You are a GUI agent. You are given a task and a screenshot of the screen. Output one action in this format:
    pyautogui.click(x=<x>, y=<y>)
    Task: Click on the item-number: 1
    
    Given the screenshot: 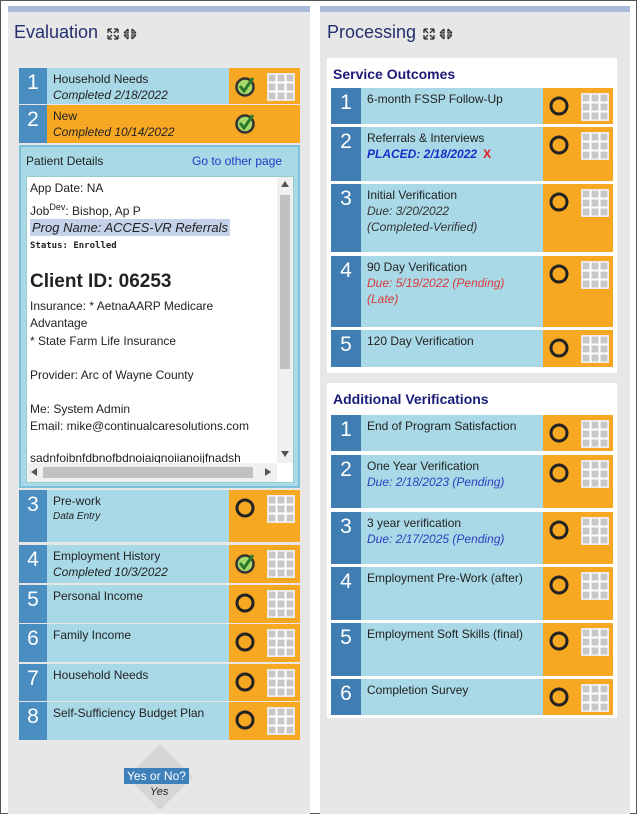 What is the action you would take?
    pyautogui.click(x=346, y=102)
    